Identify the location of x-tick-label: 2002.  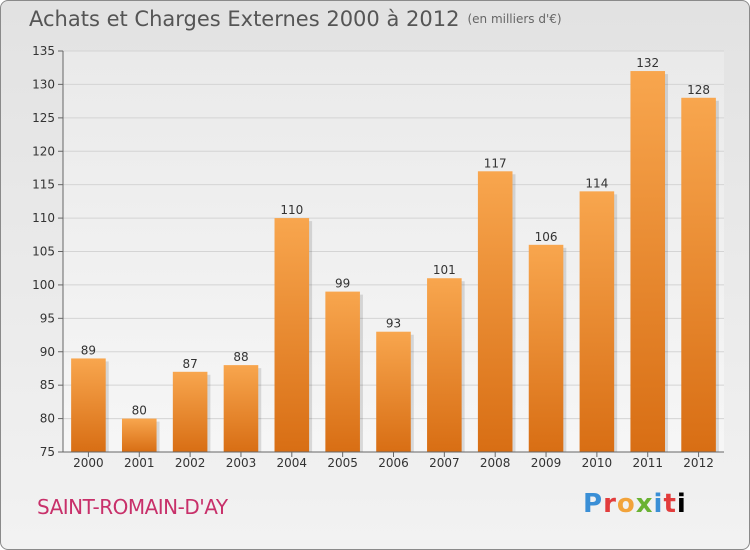
(190, 463).